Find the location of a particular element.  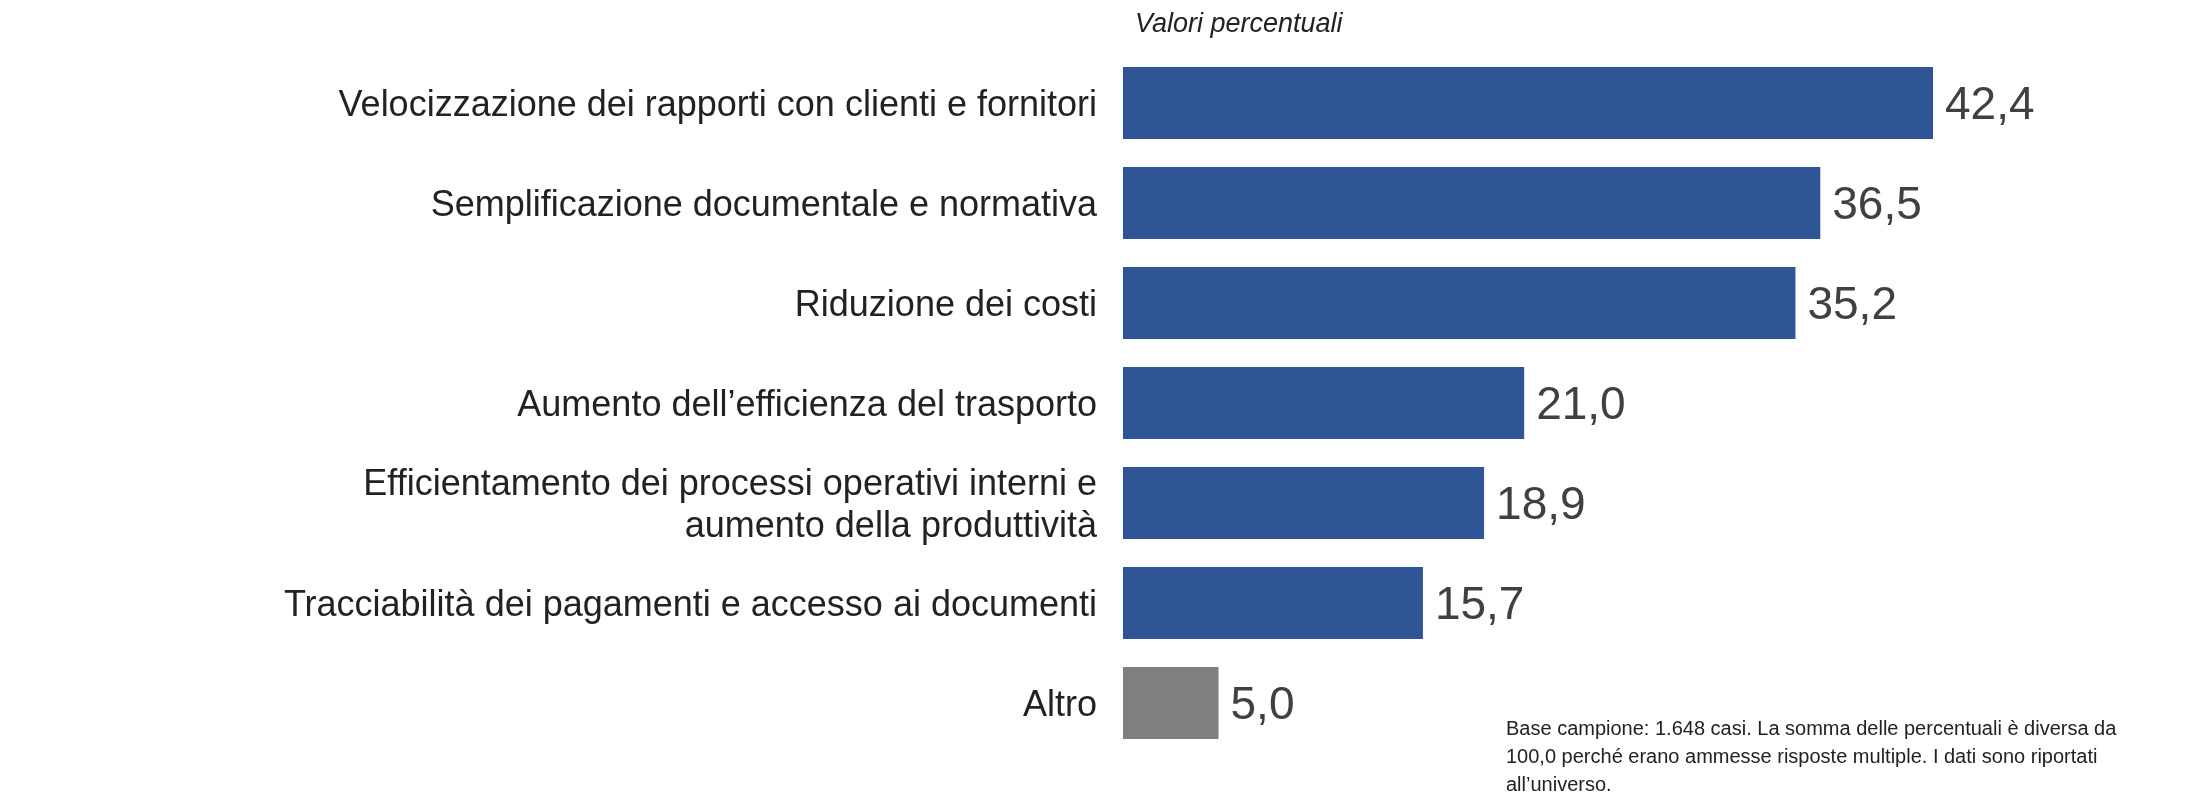

y-tick-label: Aumento dell’efficienza del trasporto is located at coordinates (807, 403).